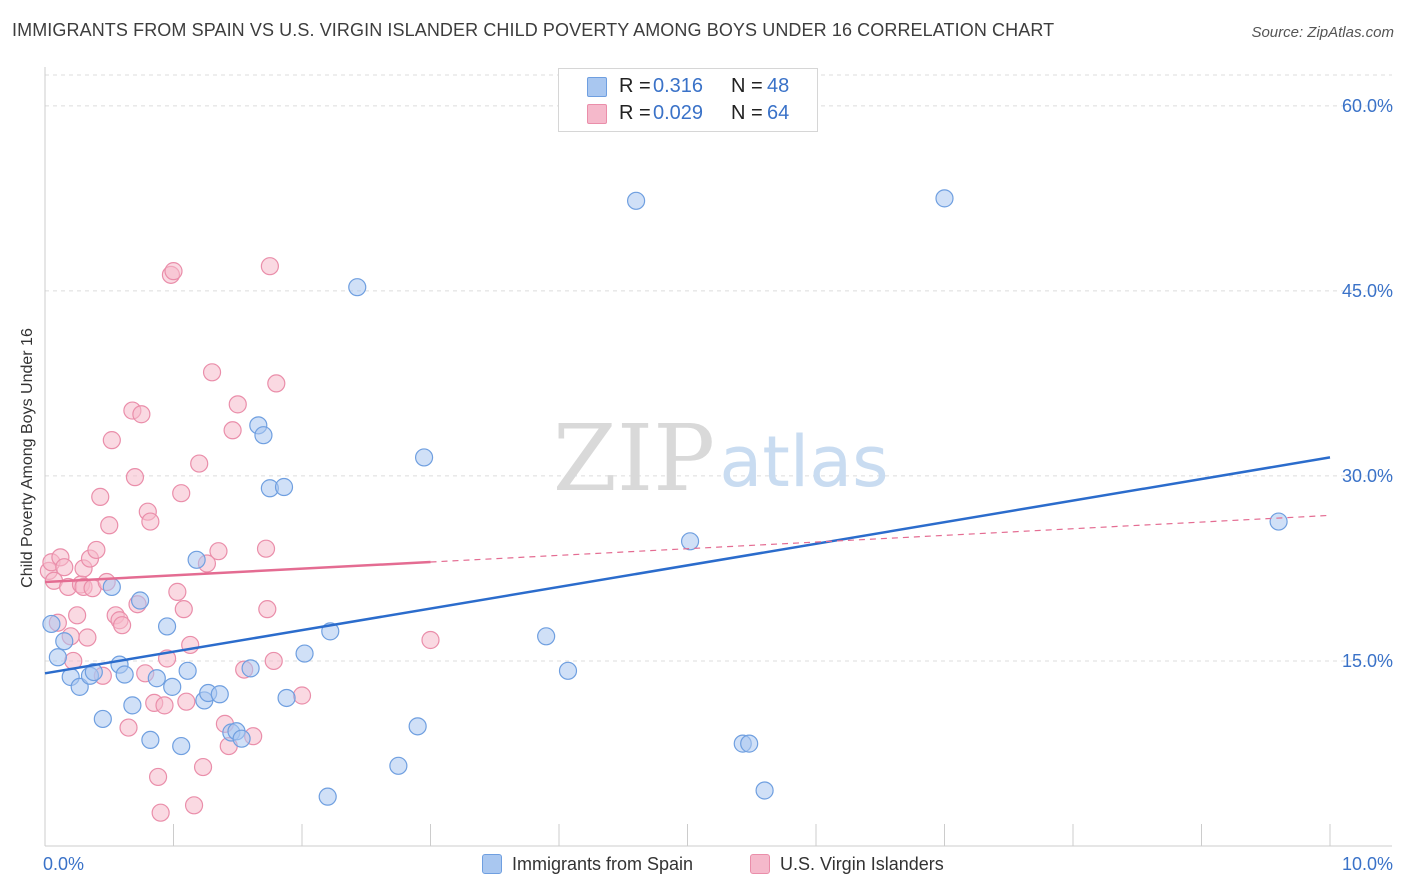  I want to click on pink-n-value: 64, so click(778, 113).